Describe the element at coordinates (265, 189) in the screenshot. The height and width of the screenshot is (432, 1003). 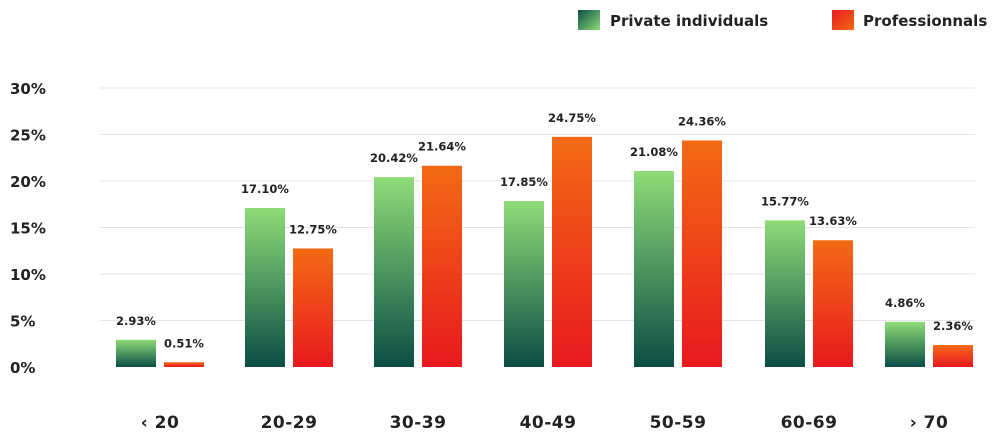
I see `data-label-private-individuals-1: 17.10%` at that location.